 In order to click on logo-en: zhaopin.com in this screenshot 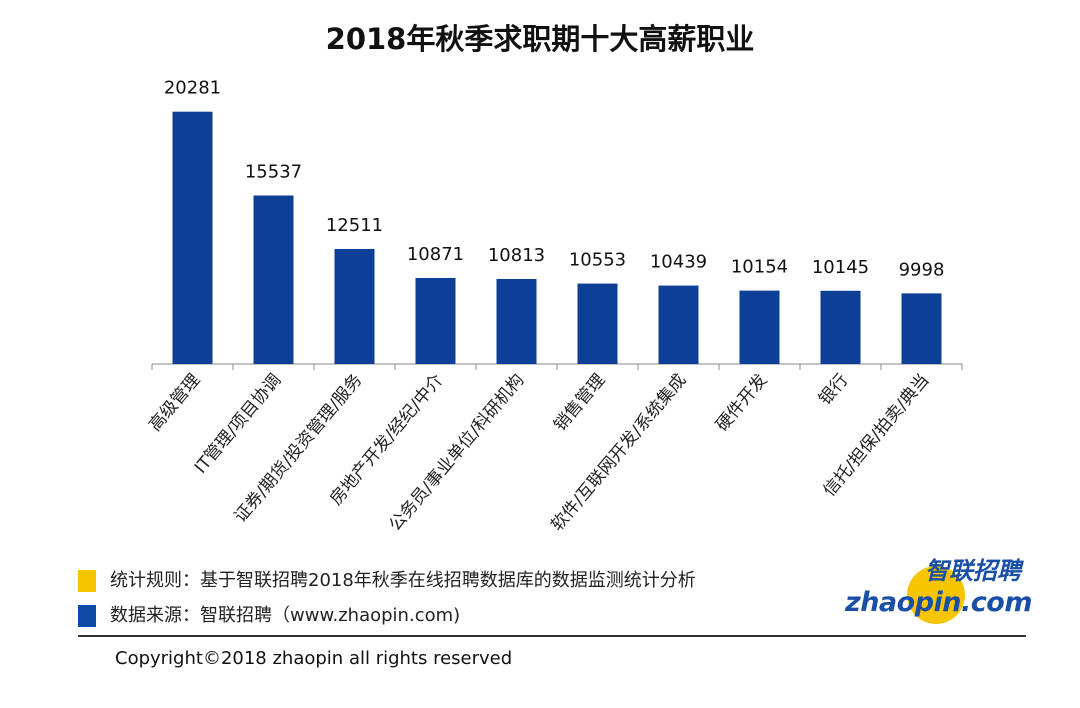, I will do `click(938, 602)`.